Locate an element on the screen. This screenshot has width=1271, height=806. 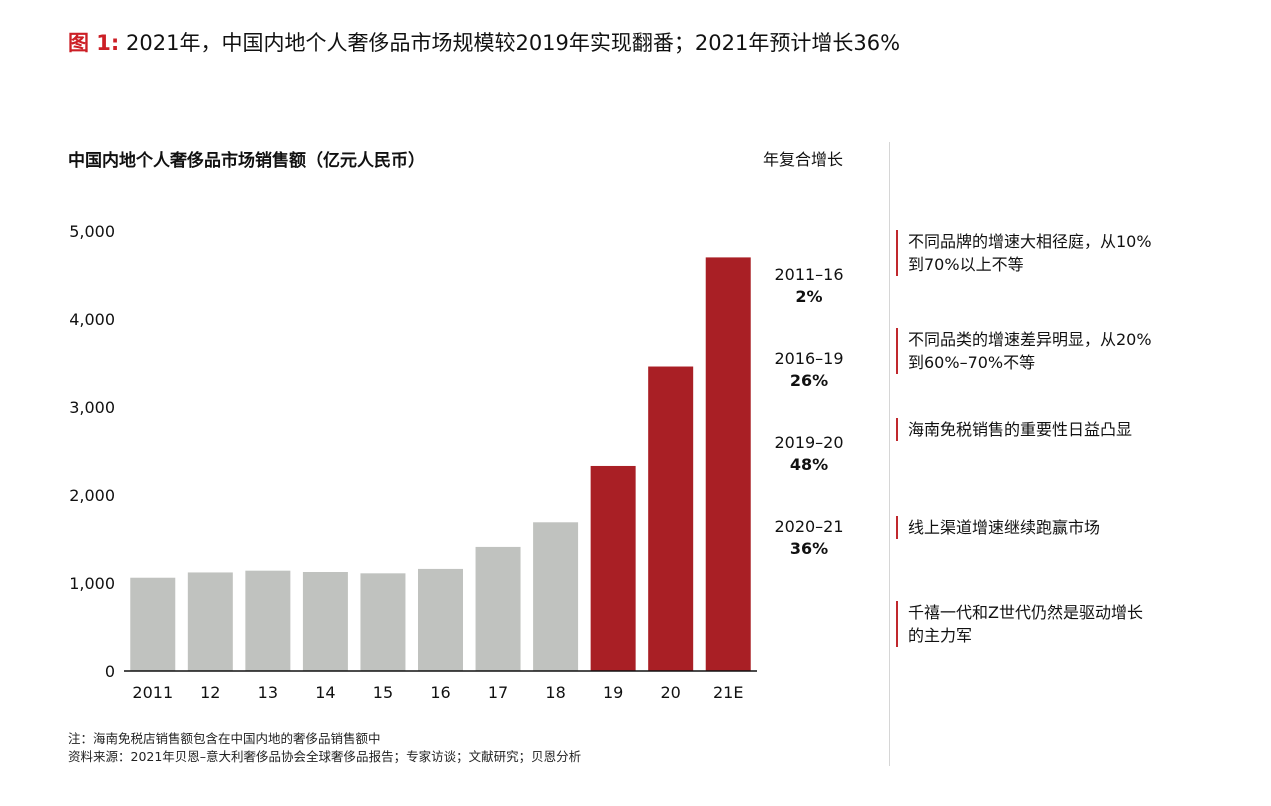
cagr-period: 2011–16 is located at coordinates (809, 274).